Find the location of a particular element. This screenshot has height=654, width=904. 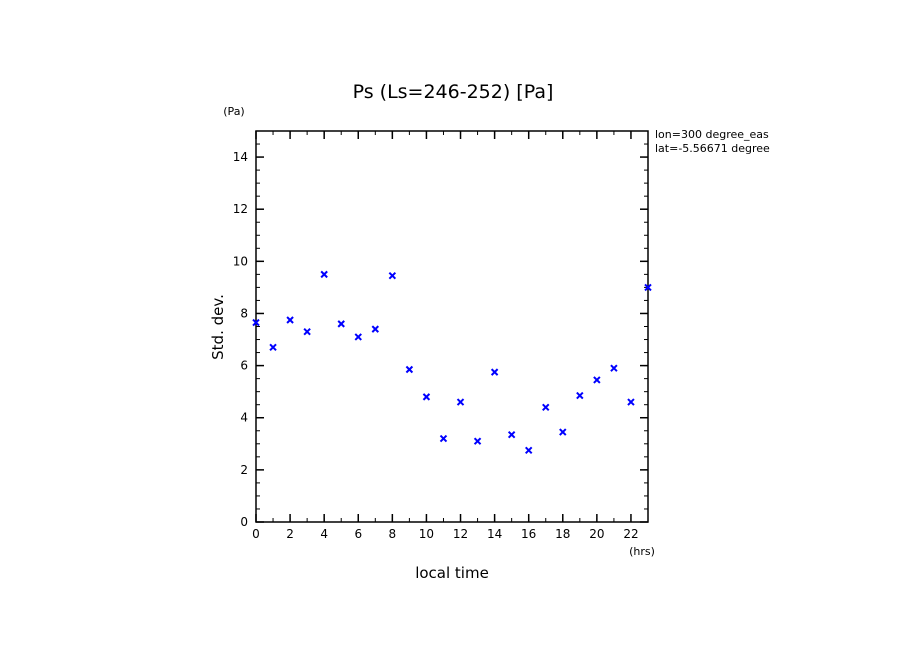

x-tick-label: 22 is located at coordinates (630, 534).